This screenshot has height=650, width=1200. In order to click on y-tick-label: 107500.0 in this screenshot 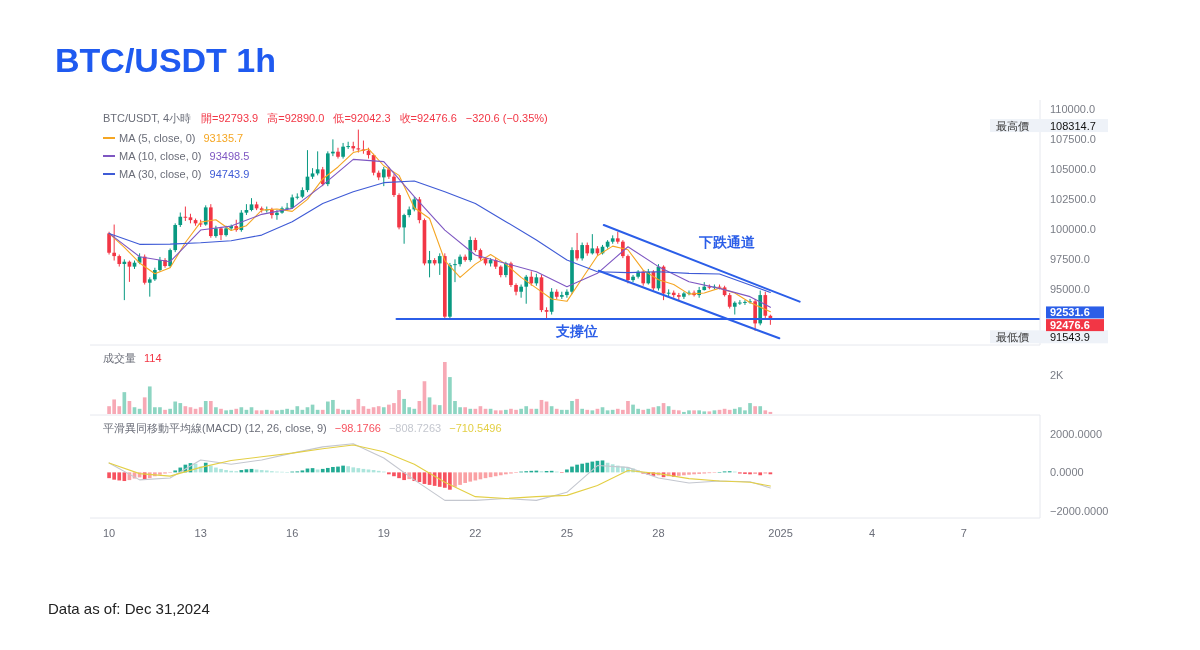, I will do `click(1073, 139)`.